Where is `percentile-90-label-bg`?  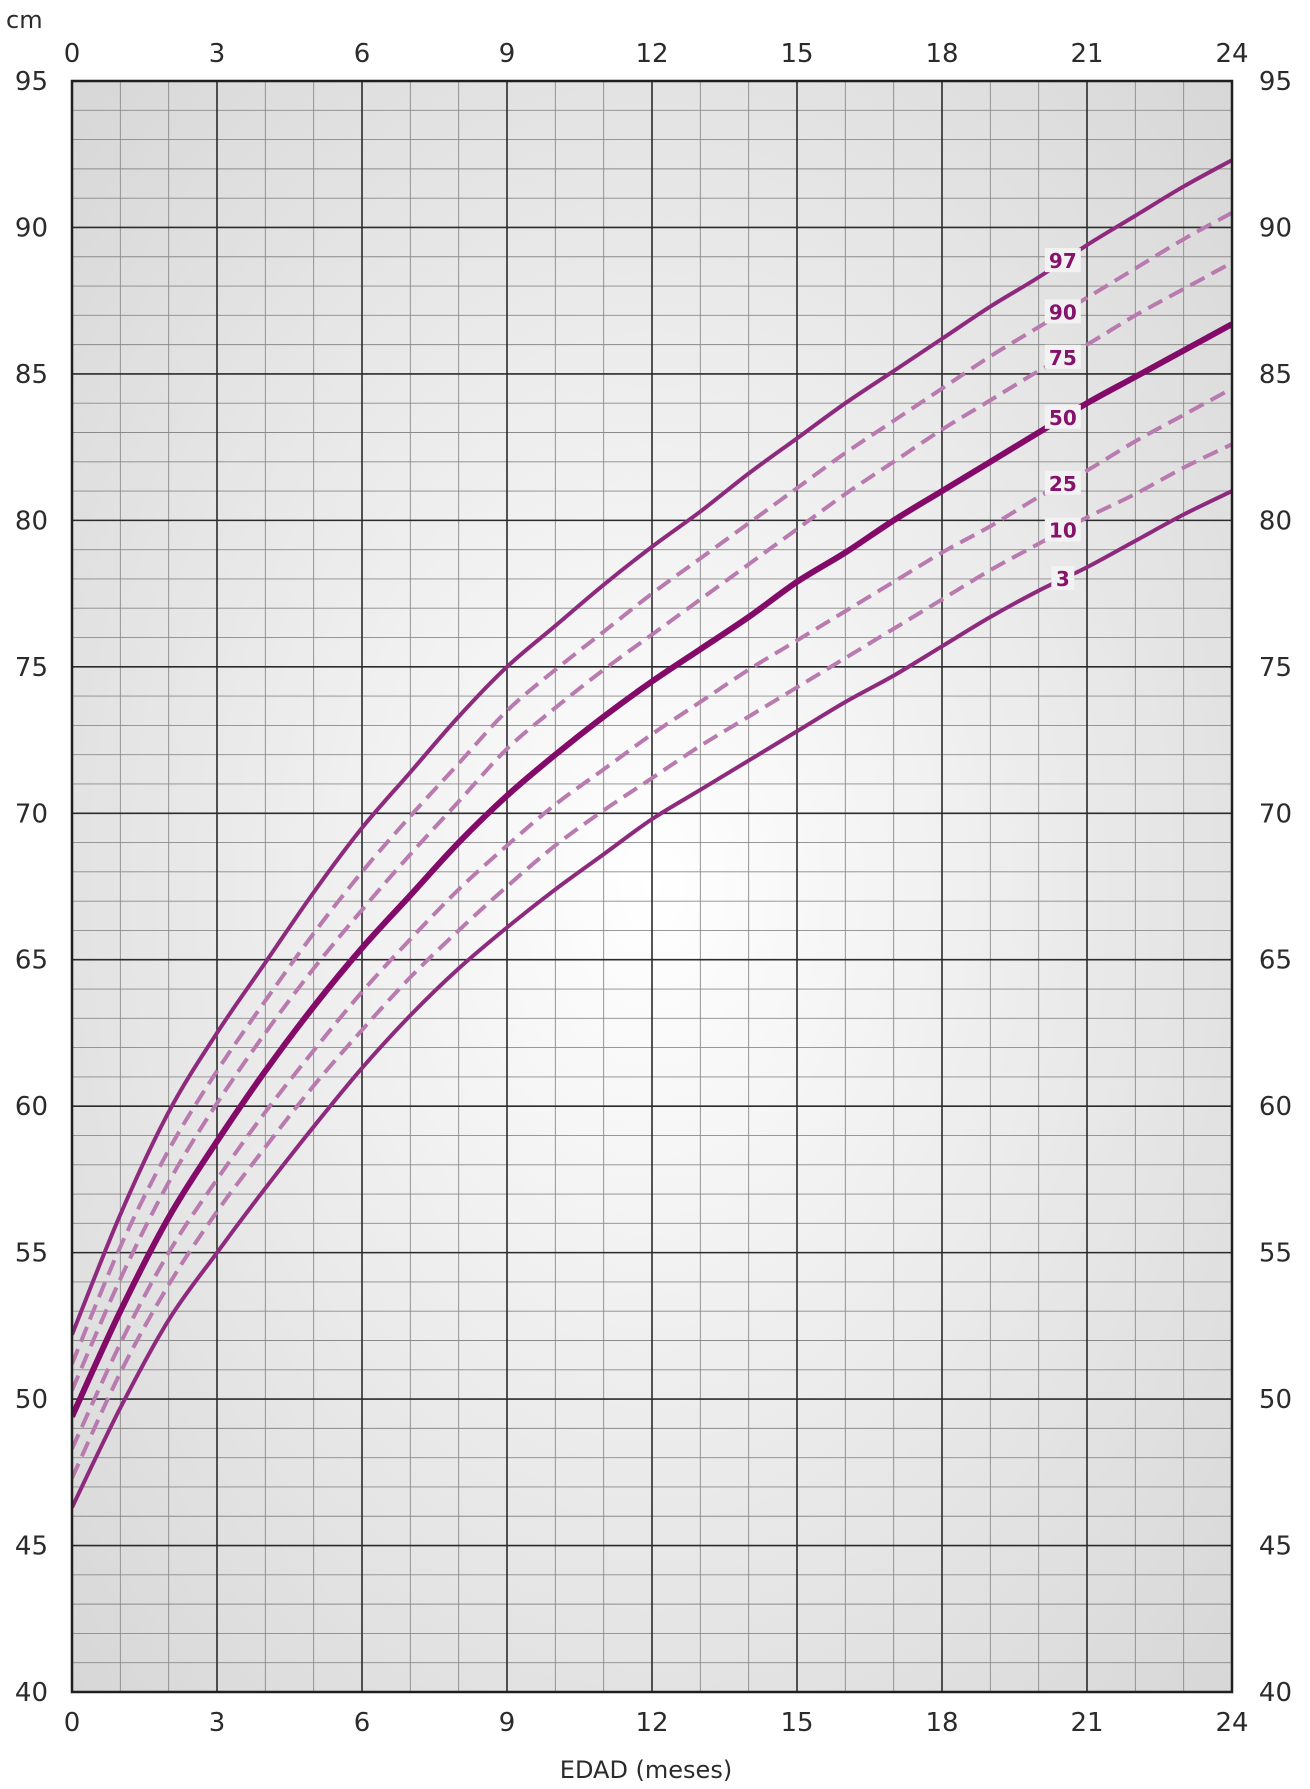 percentile-90-label-bg is located at coordinates (1062, 311).